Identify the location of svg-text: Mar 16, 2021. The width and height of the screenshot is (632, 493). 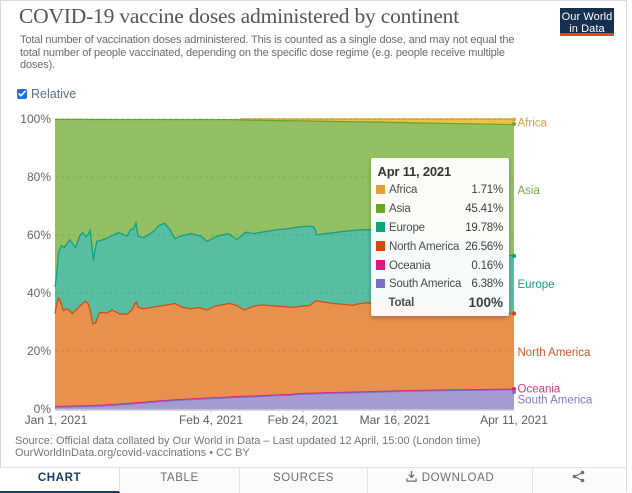
(395, 420).